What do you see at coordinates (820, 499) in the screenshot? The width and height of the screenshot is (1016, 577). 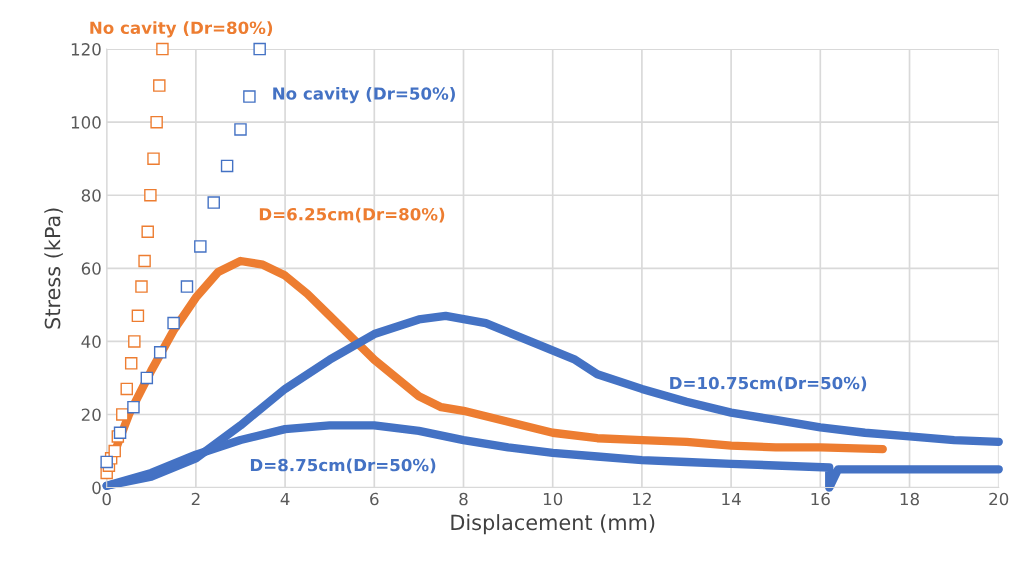 I see `x-tick-label: 16` at bounding box center [820, 499].